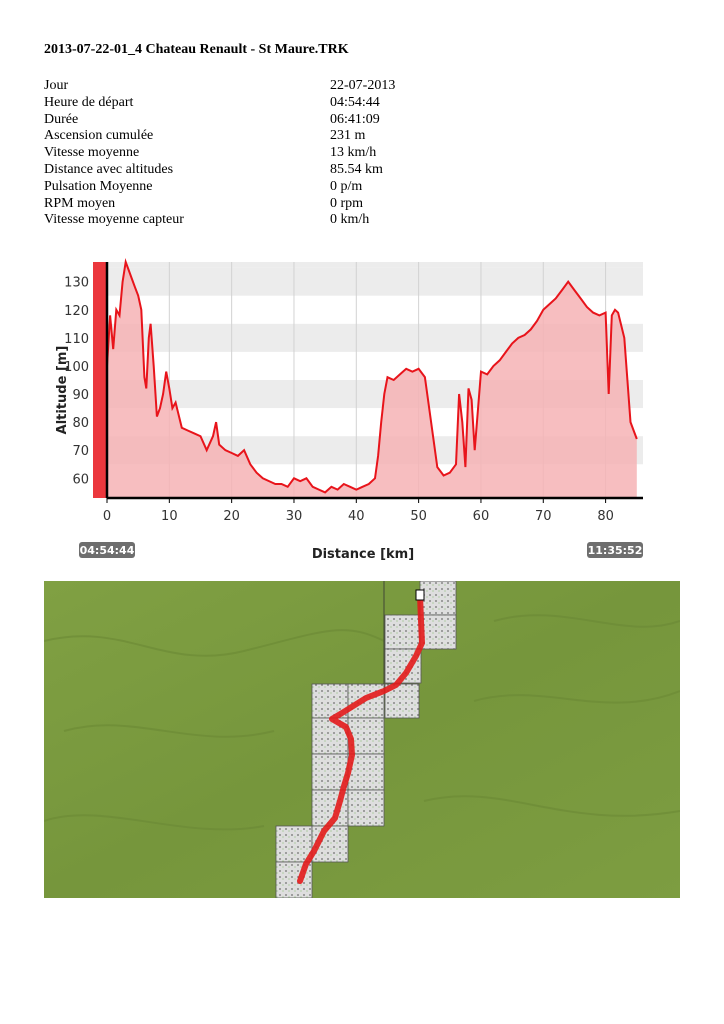 Image resolution: width=724 pixels, height=1024 pixels. What do you see at coordinates (107, 516) in the screenshot?
I see `x-tick-label: 0` at bounding box center [107, 516].